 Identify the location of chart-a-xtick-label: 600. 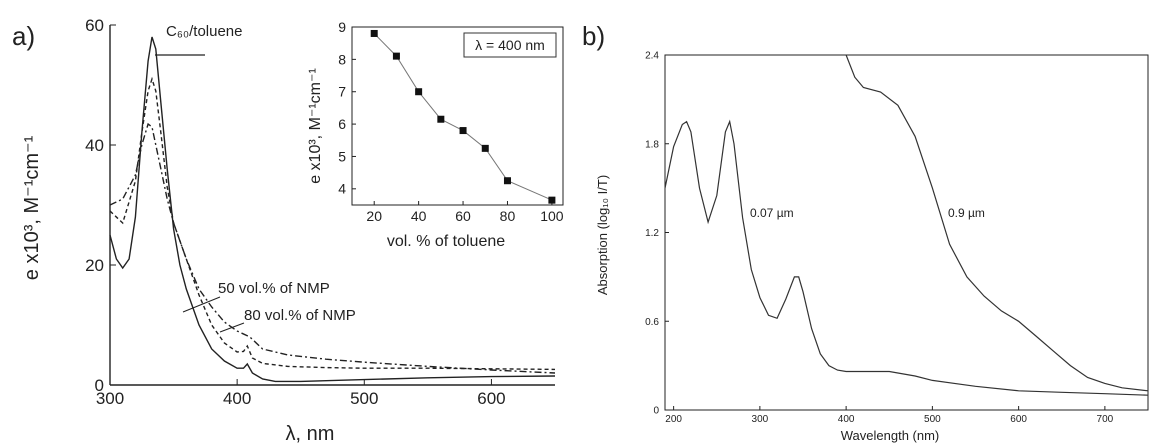
(491, 398).